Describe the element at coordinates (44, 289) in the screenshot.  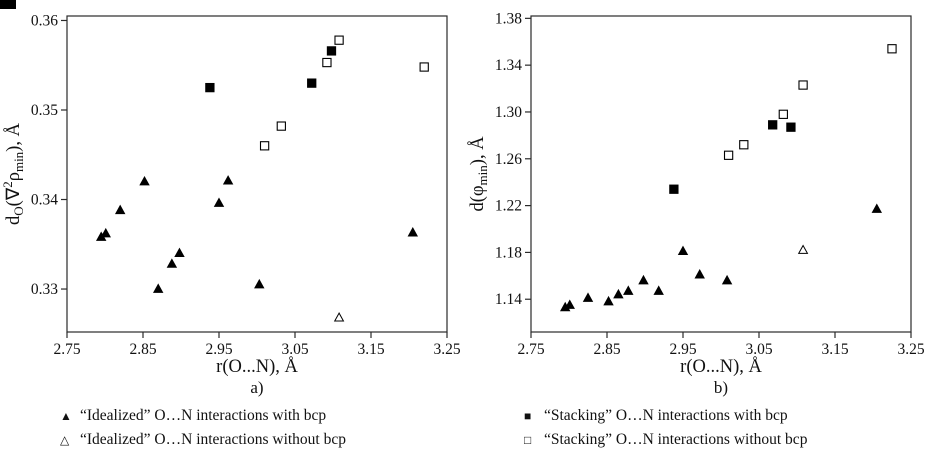
I see `y-tick-label: 0.33` at that location.